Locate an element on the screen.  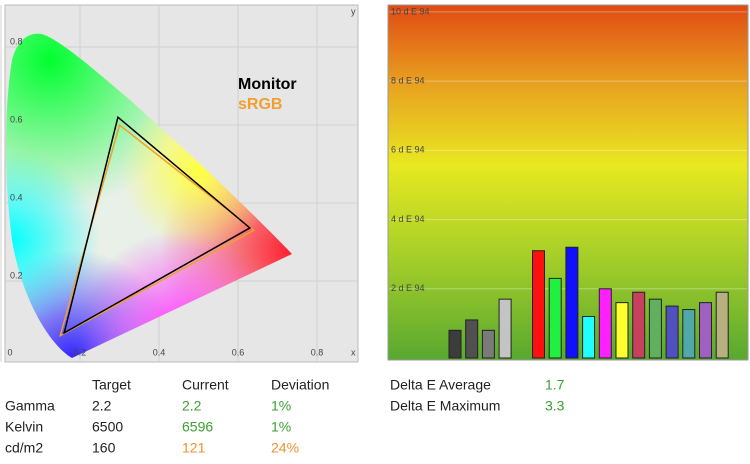
table-header: Current is located at coordinates (205, 385).